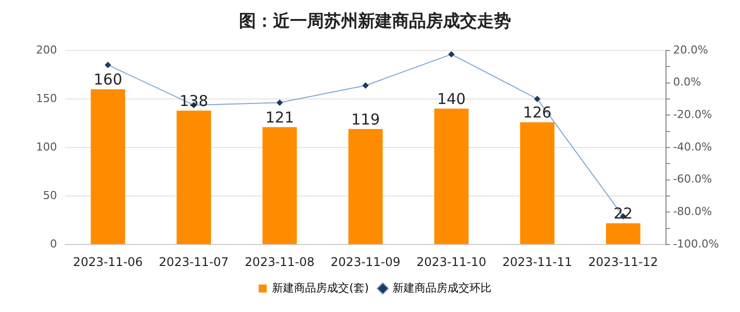 This screenshot has width=740, height=312. What do you see at coordinates (692, 147) in the screenshot?
I see `y2-tick-label: -40.0%` at bounding box center [692, 147].